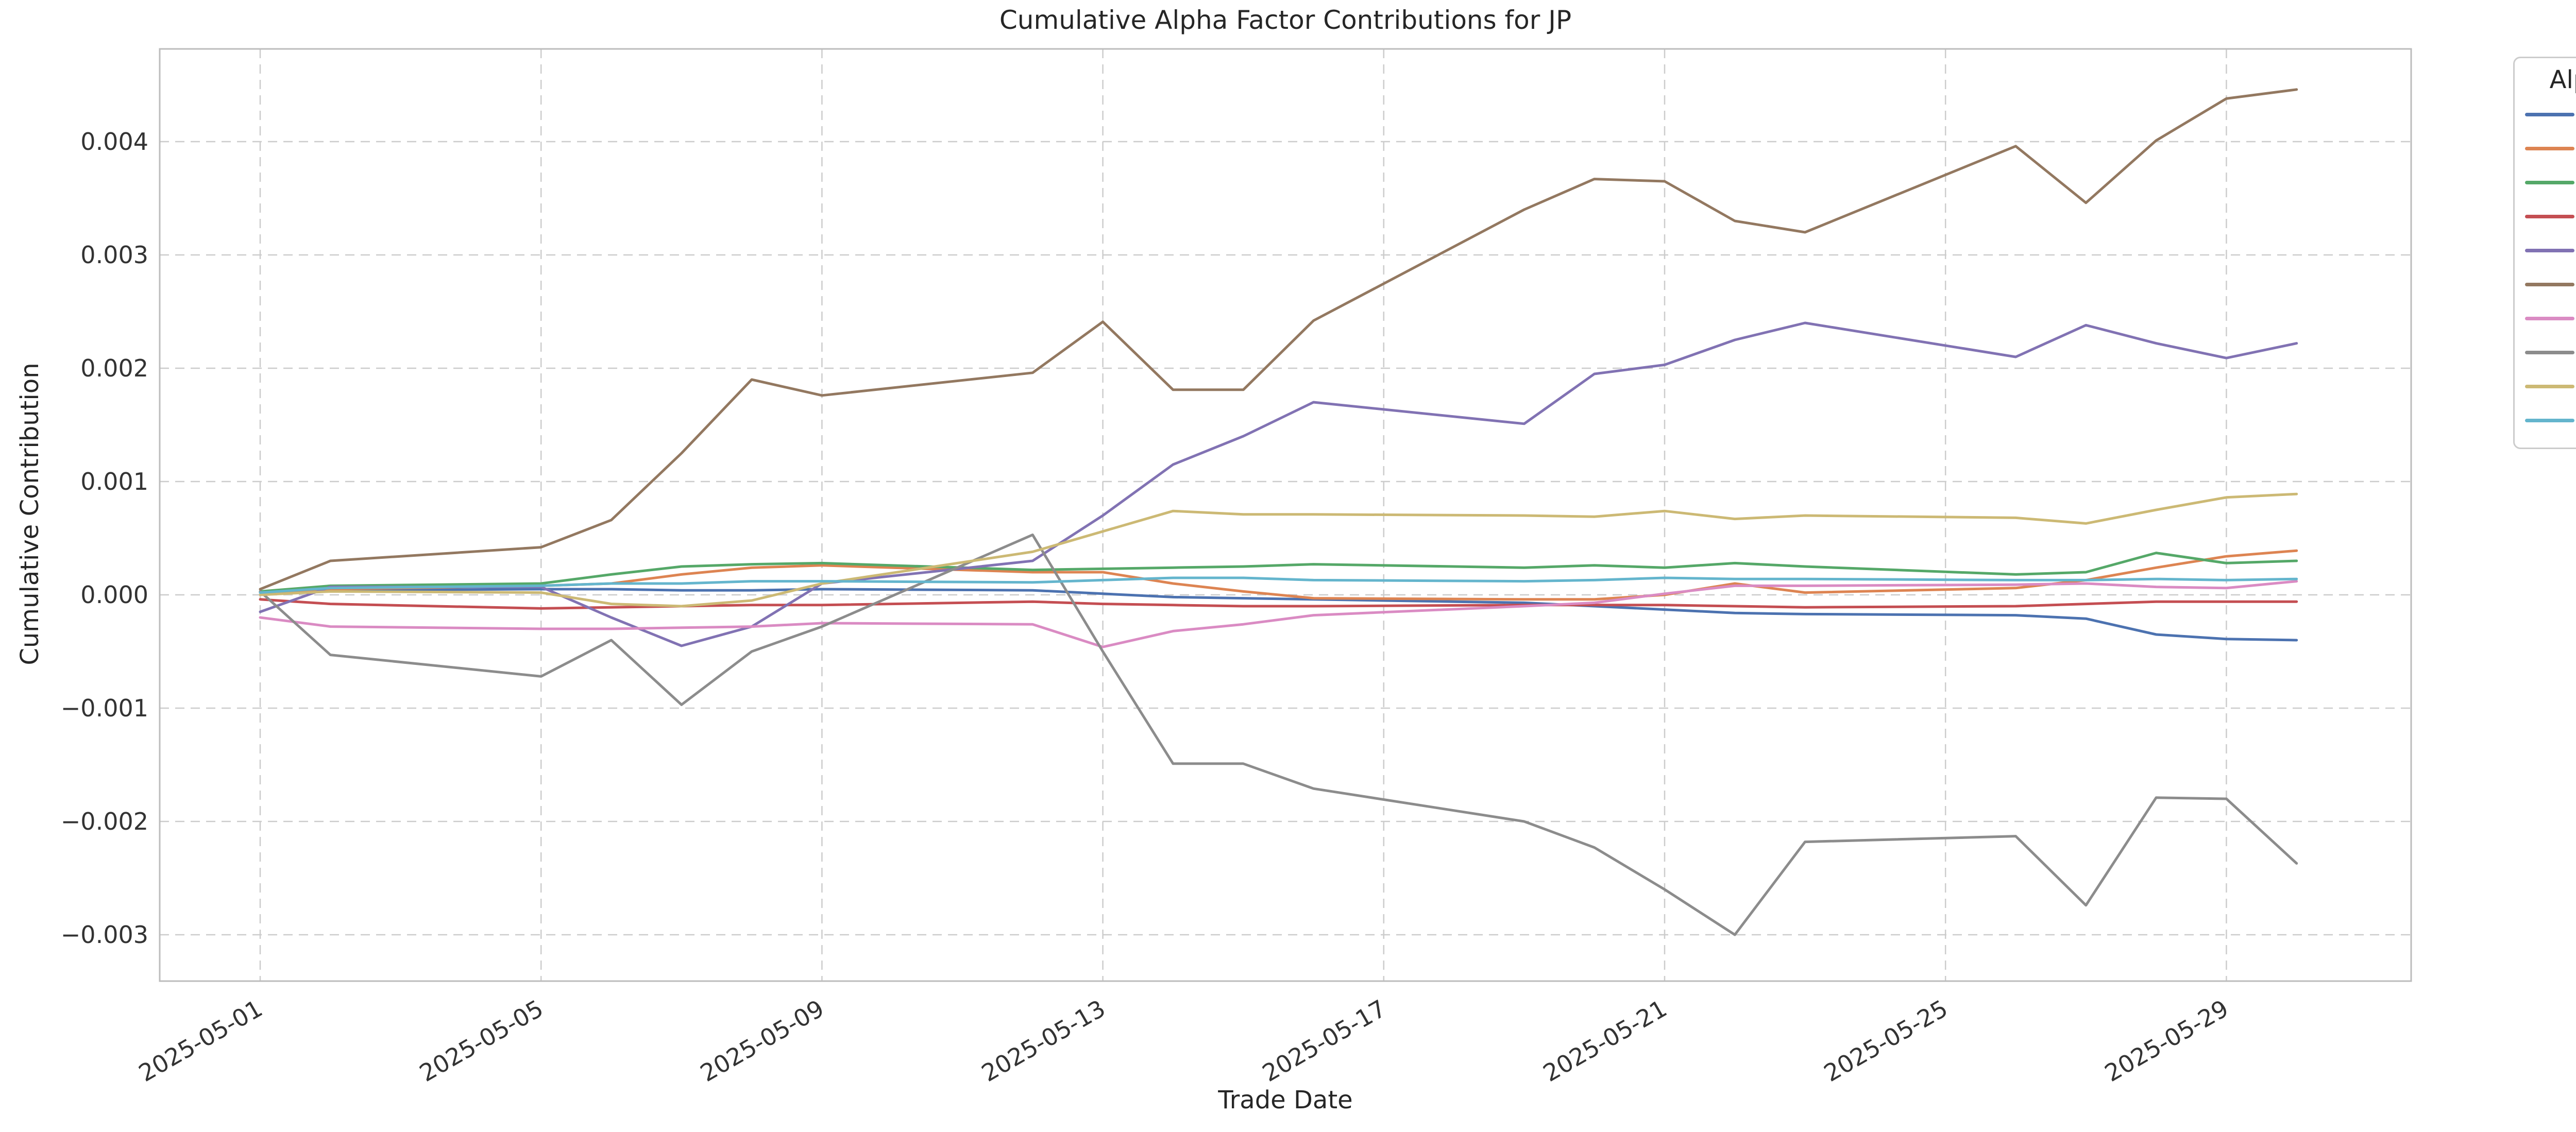 The height and width of the screenshot is (1132, 2576). What do you see at coordinates (104, 821) in the screenshot?
I see `y-tick-label: −0.002` at bounding box center [104, 821].